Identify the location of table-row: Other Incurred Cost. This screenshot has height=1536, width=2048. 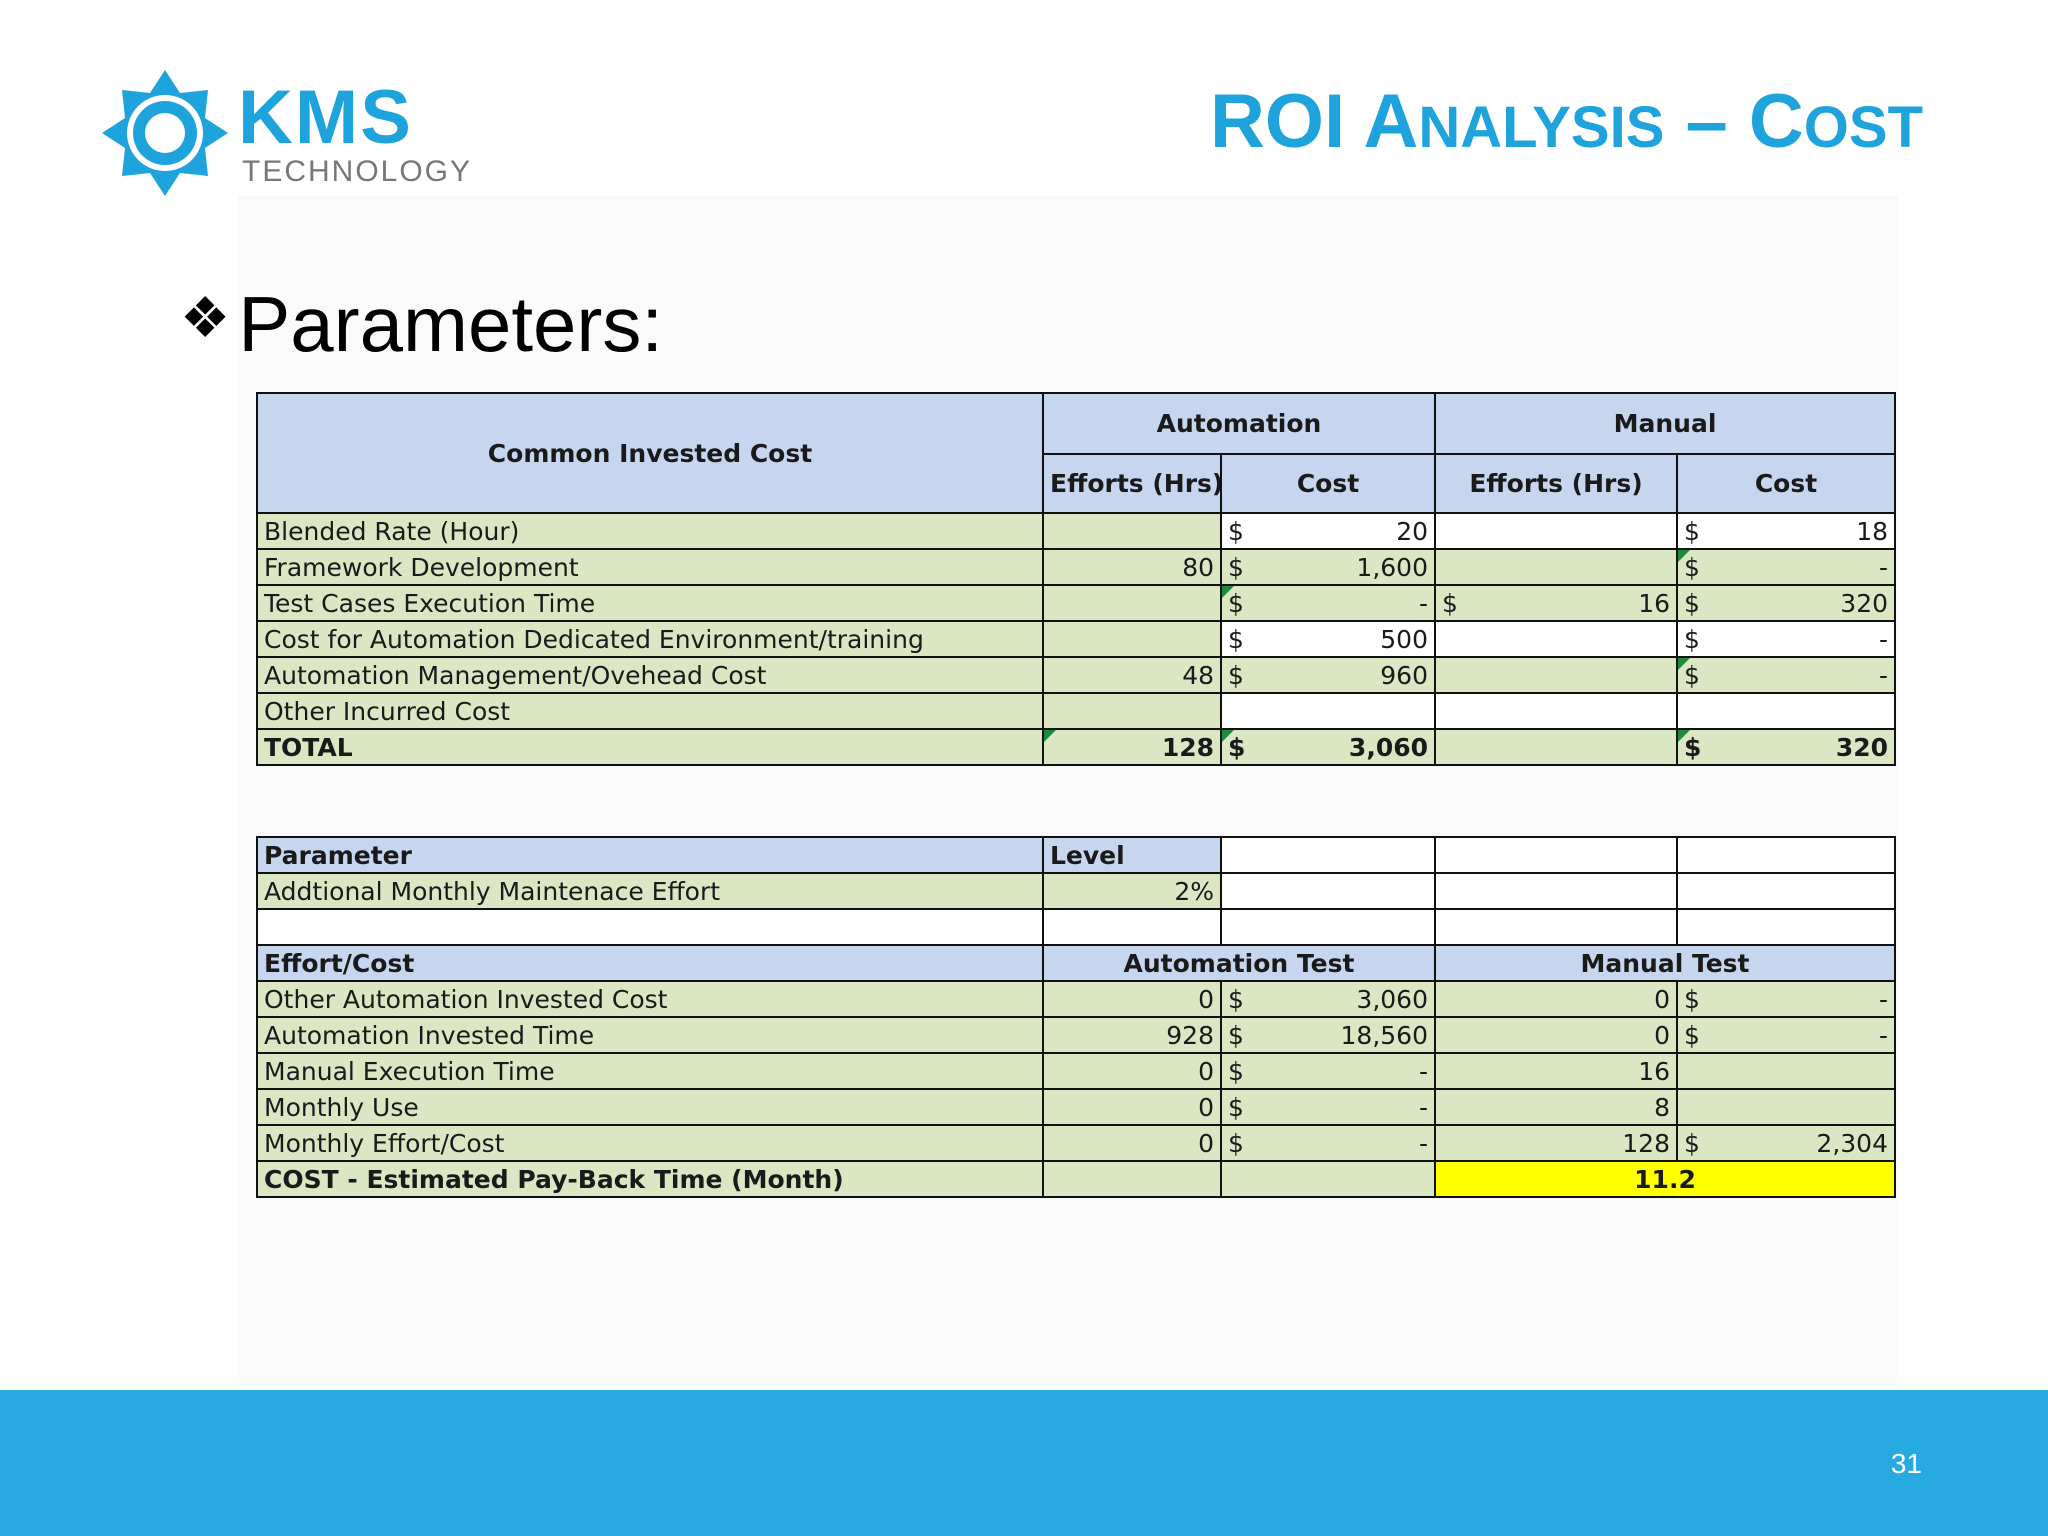
(1076, 711).